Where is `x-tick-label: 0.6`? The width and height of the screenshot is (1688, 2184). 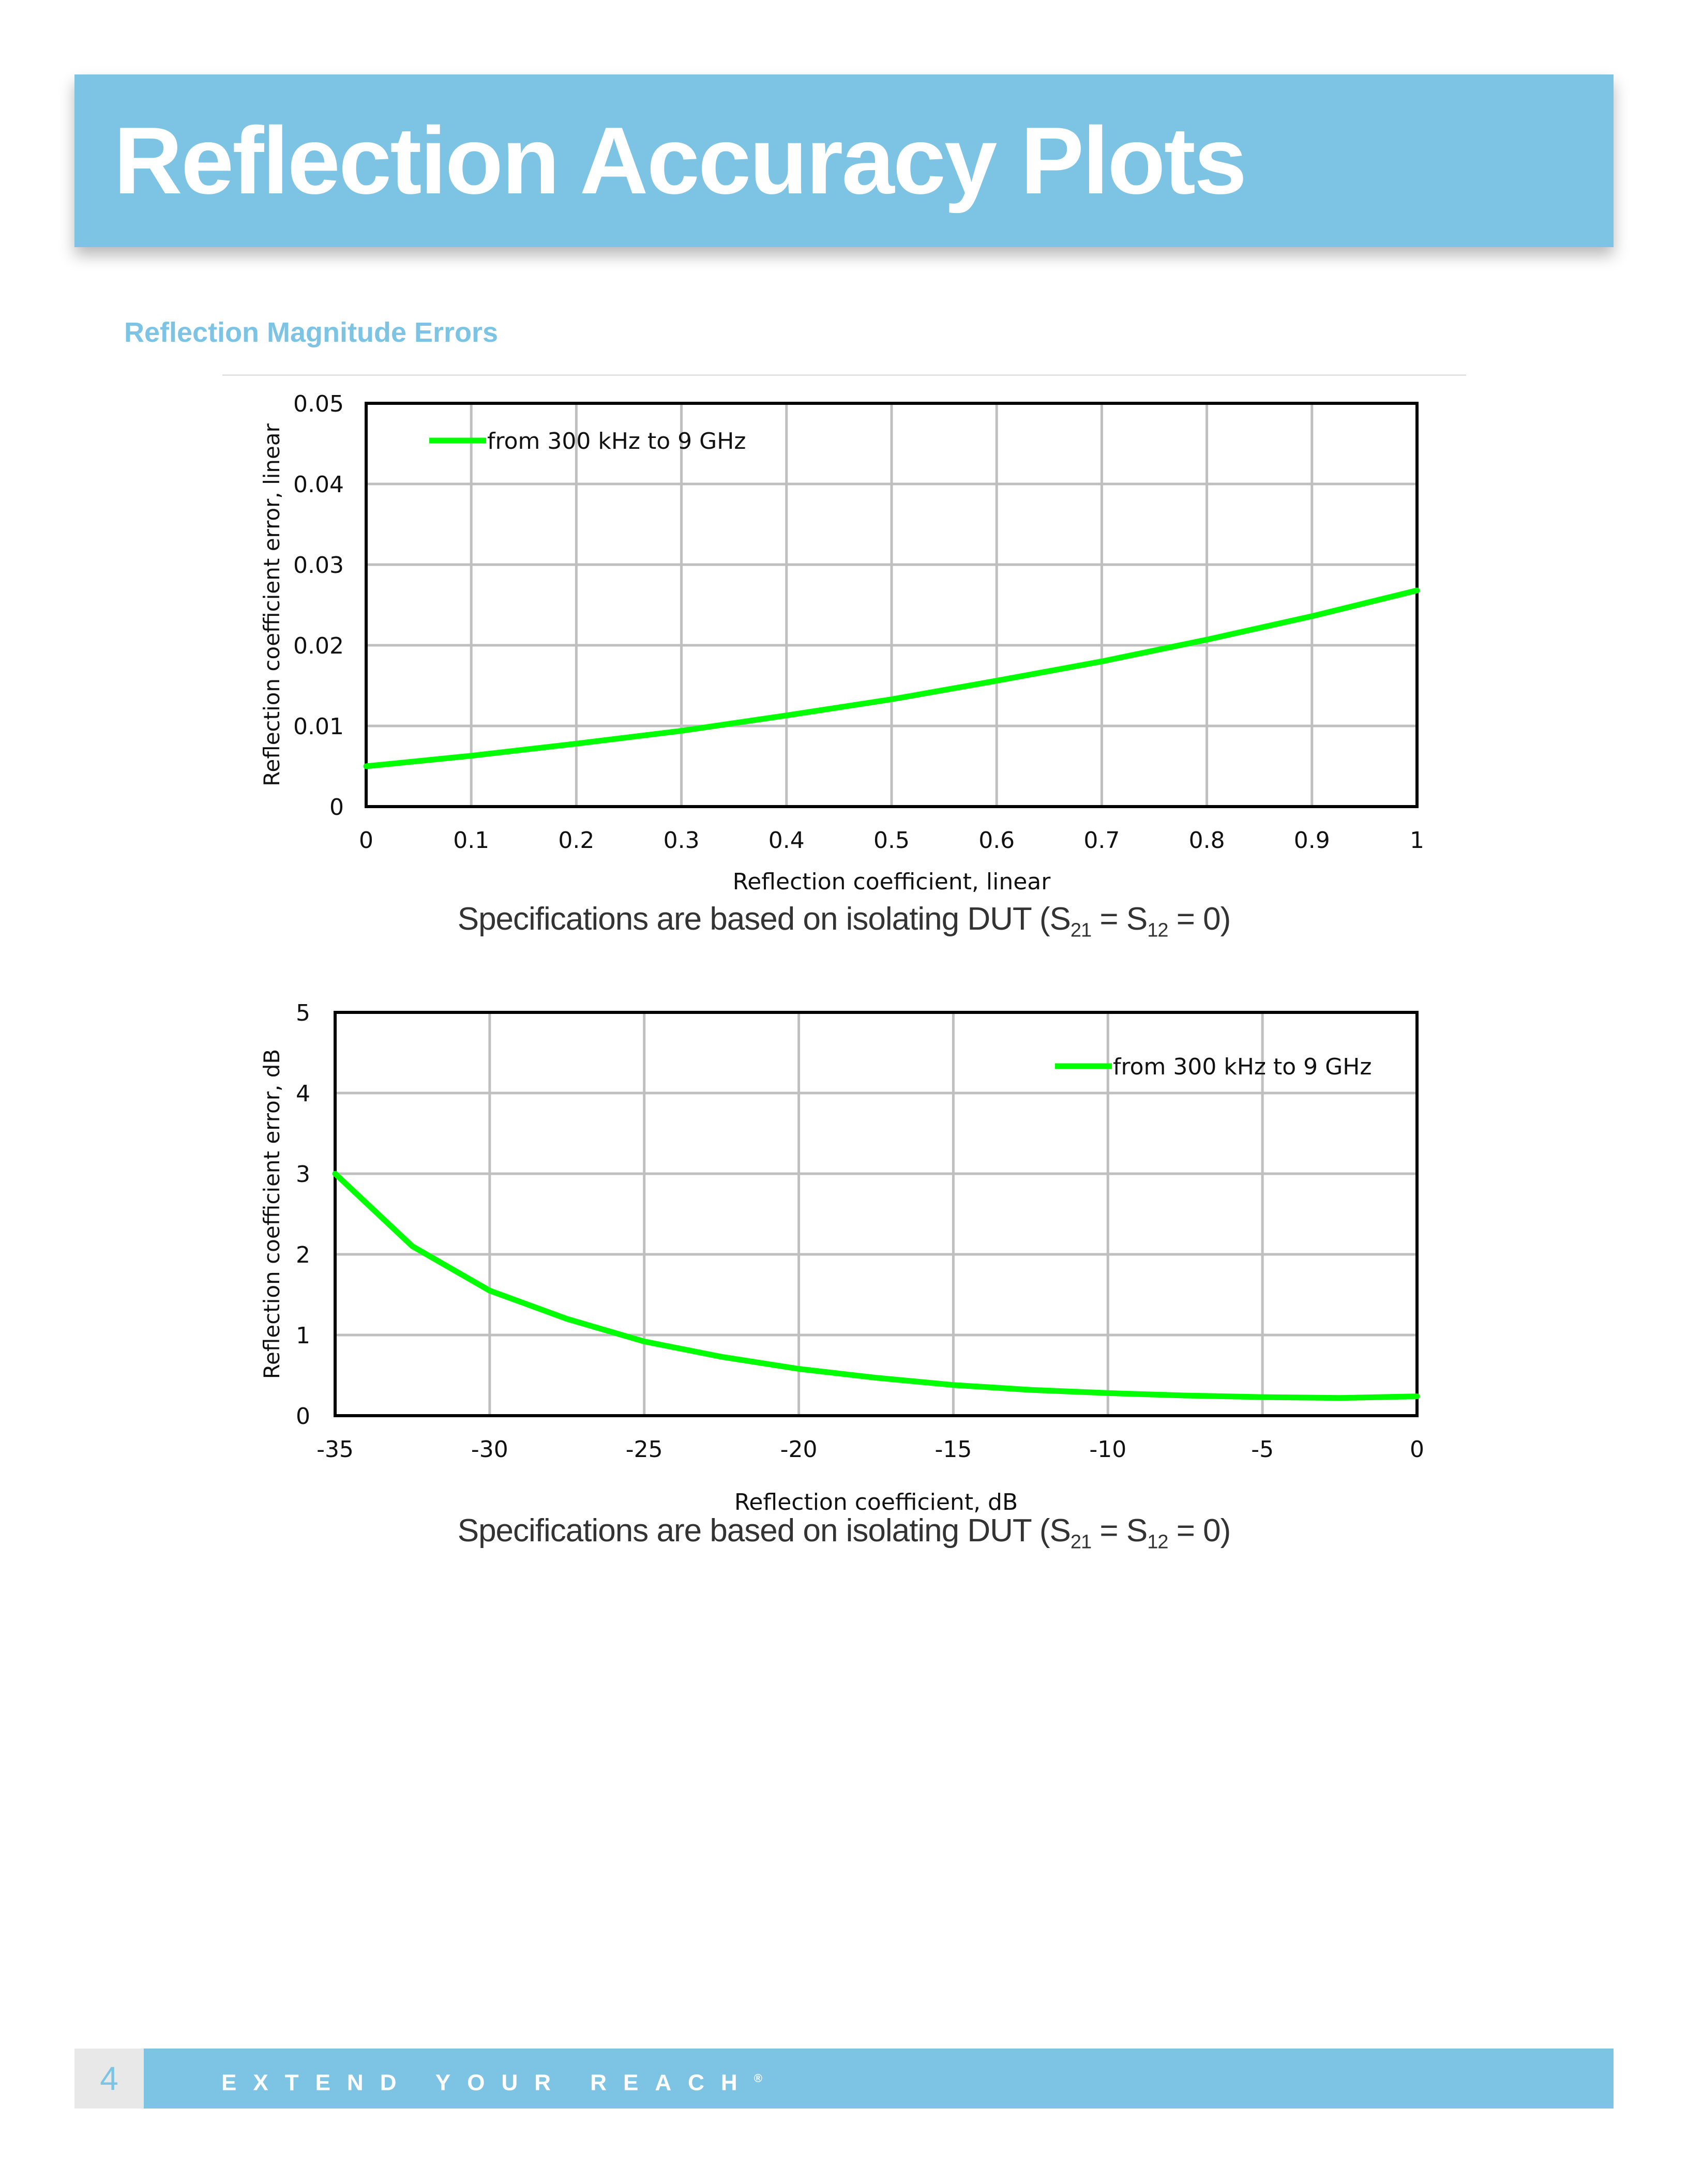 x-tick-label: 0.6 is located at coordinates (997, 840).